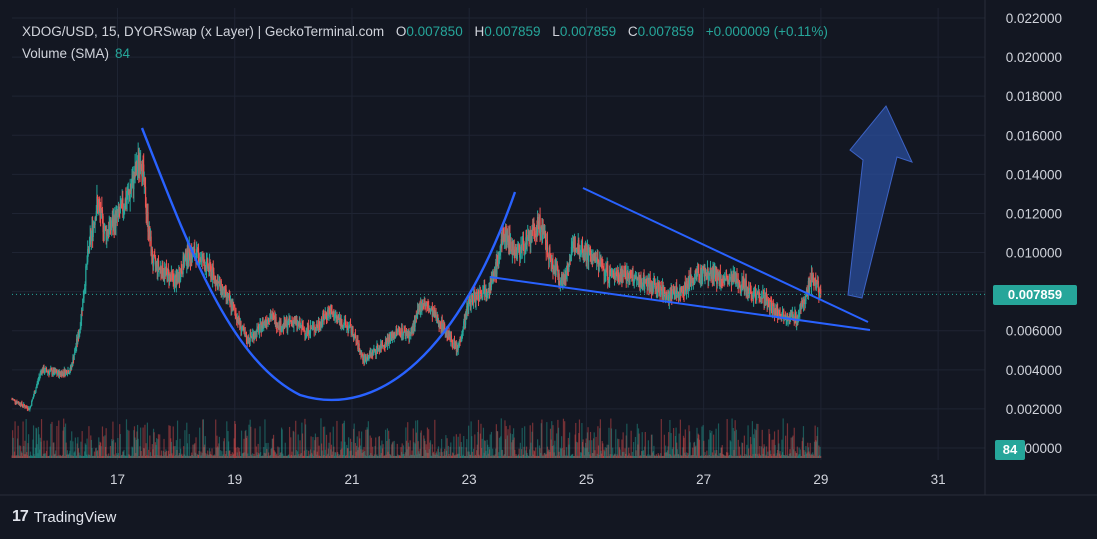 This screenshot has width=1097, height=539. I want to click on volume-tag: 84, so click(1010, 450).